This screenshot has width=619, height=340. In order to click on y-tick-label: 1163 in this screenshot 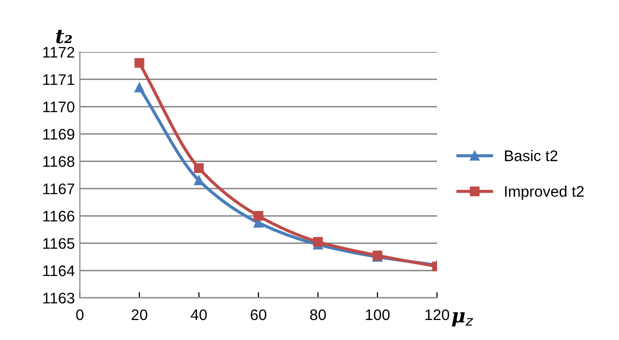, I will do `click(58, 298)`.